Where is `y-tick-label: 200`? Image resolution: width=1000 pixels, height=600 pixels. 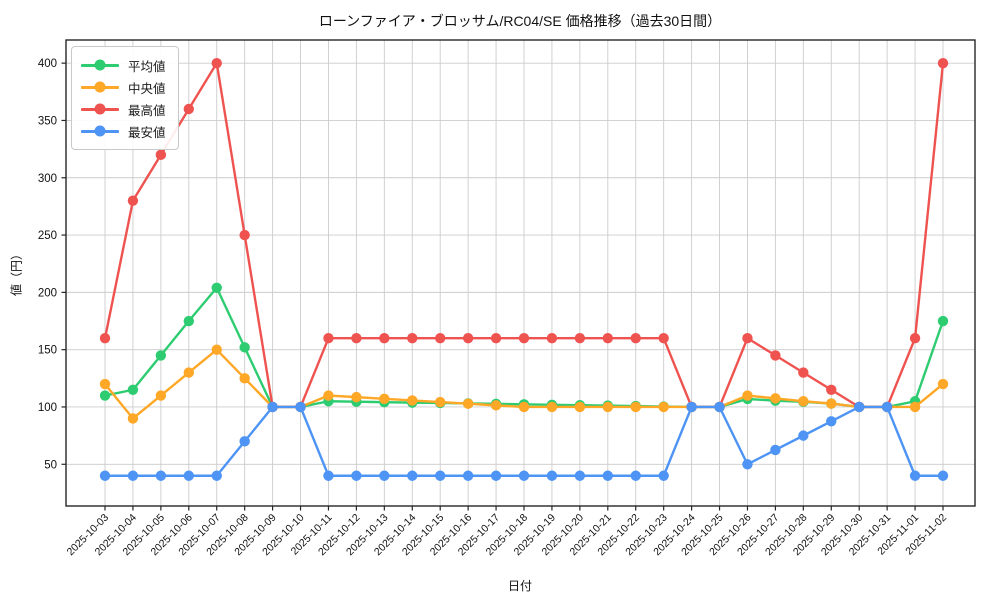 y-tick-label: 200 is located at coordinates (47, 293).